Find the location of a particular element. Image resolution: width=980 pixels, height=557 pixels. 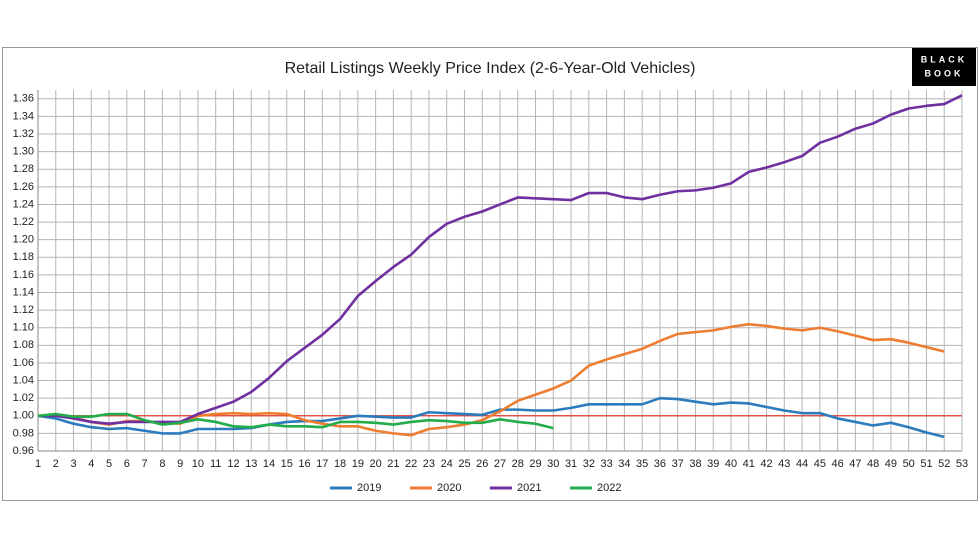

logo-text: BOOK is located at coordinates (944, 73).